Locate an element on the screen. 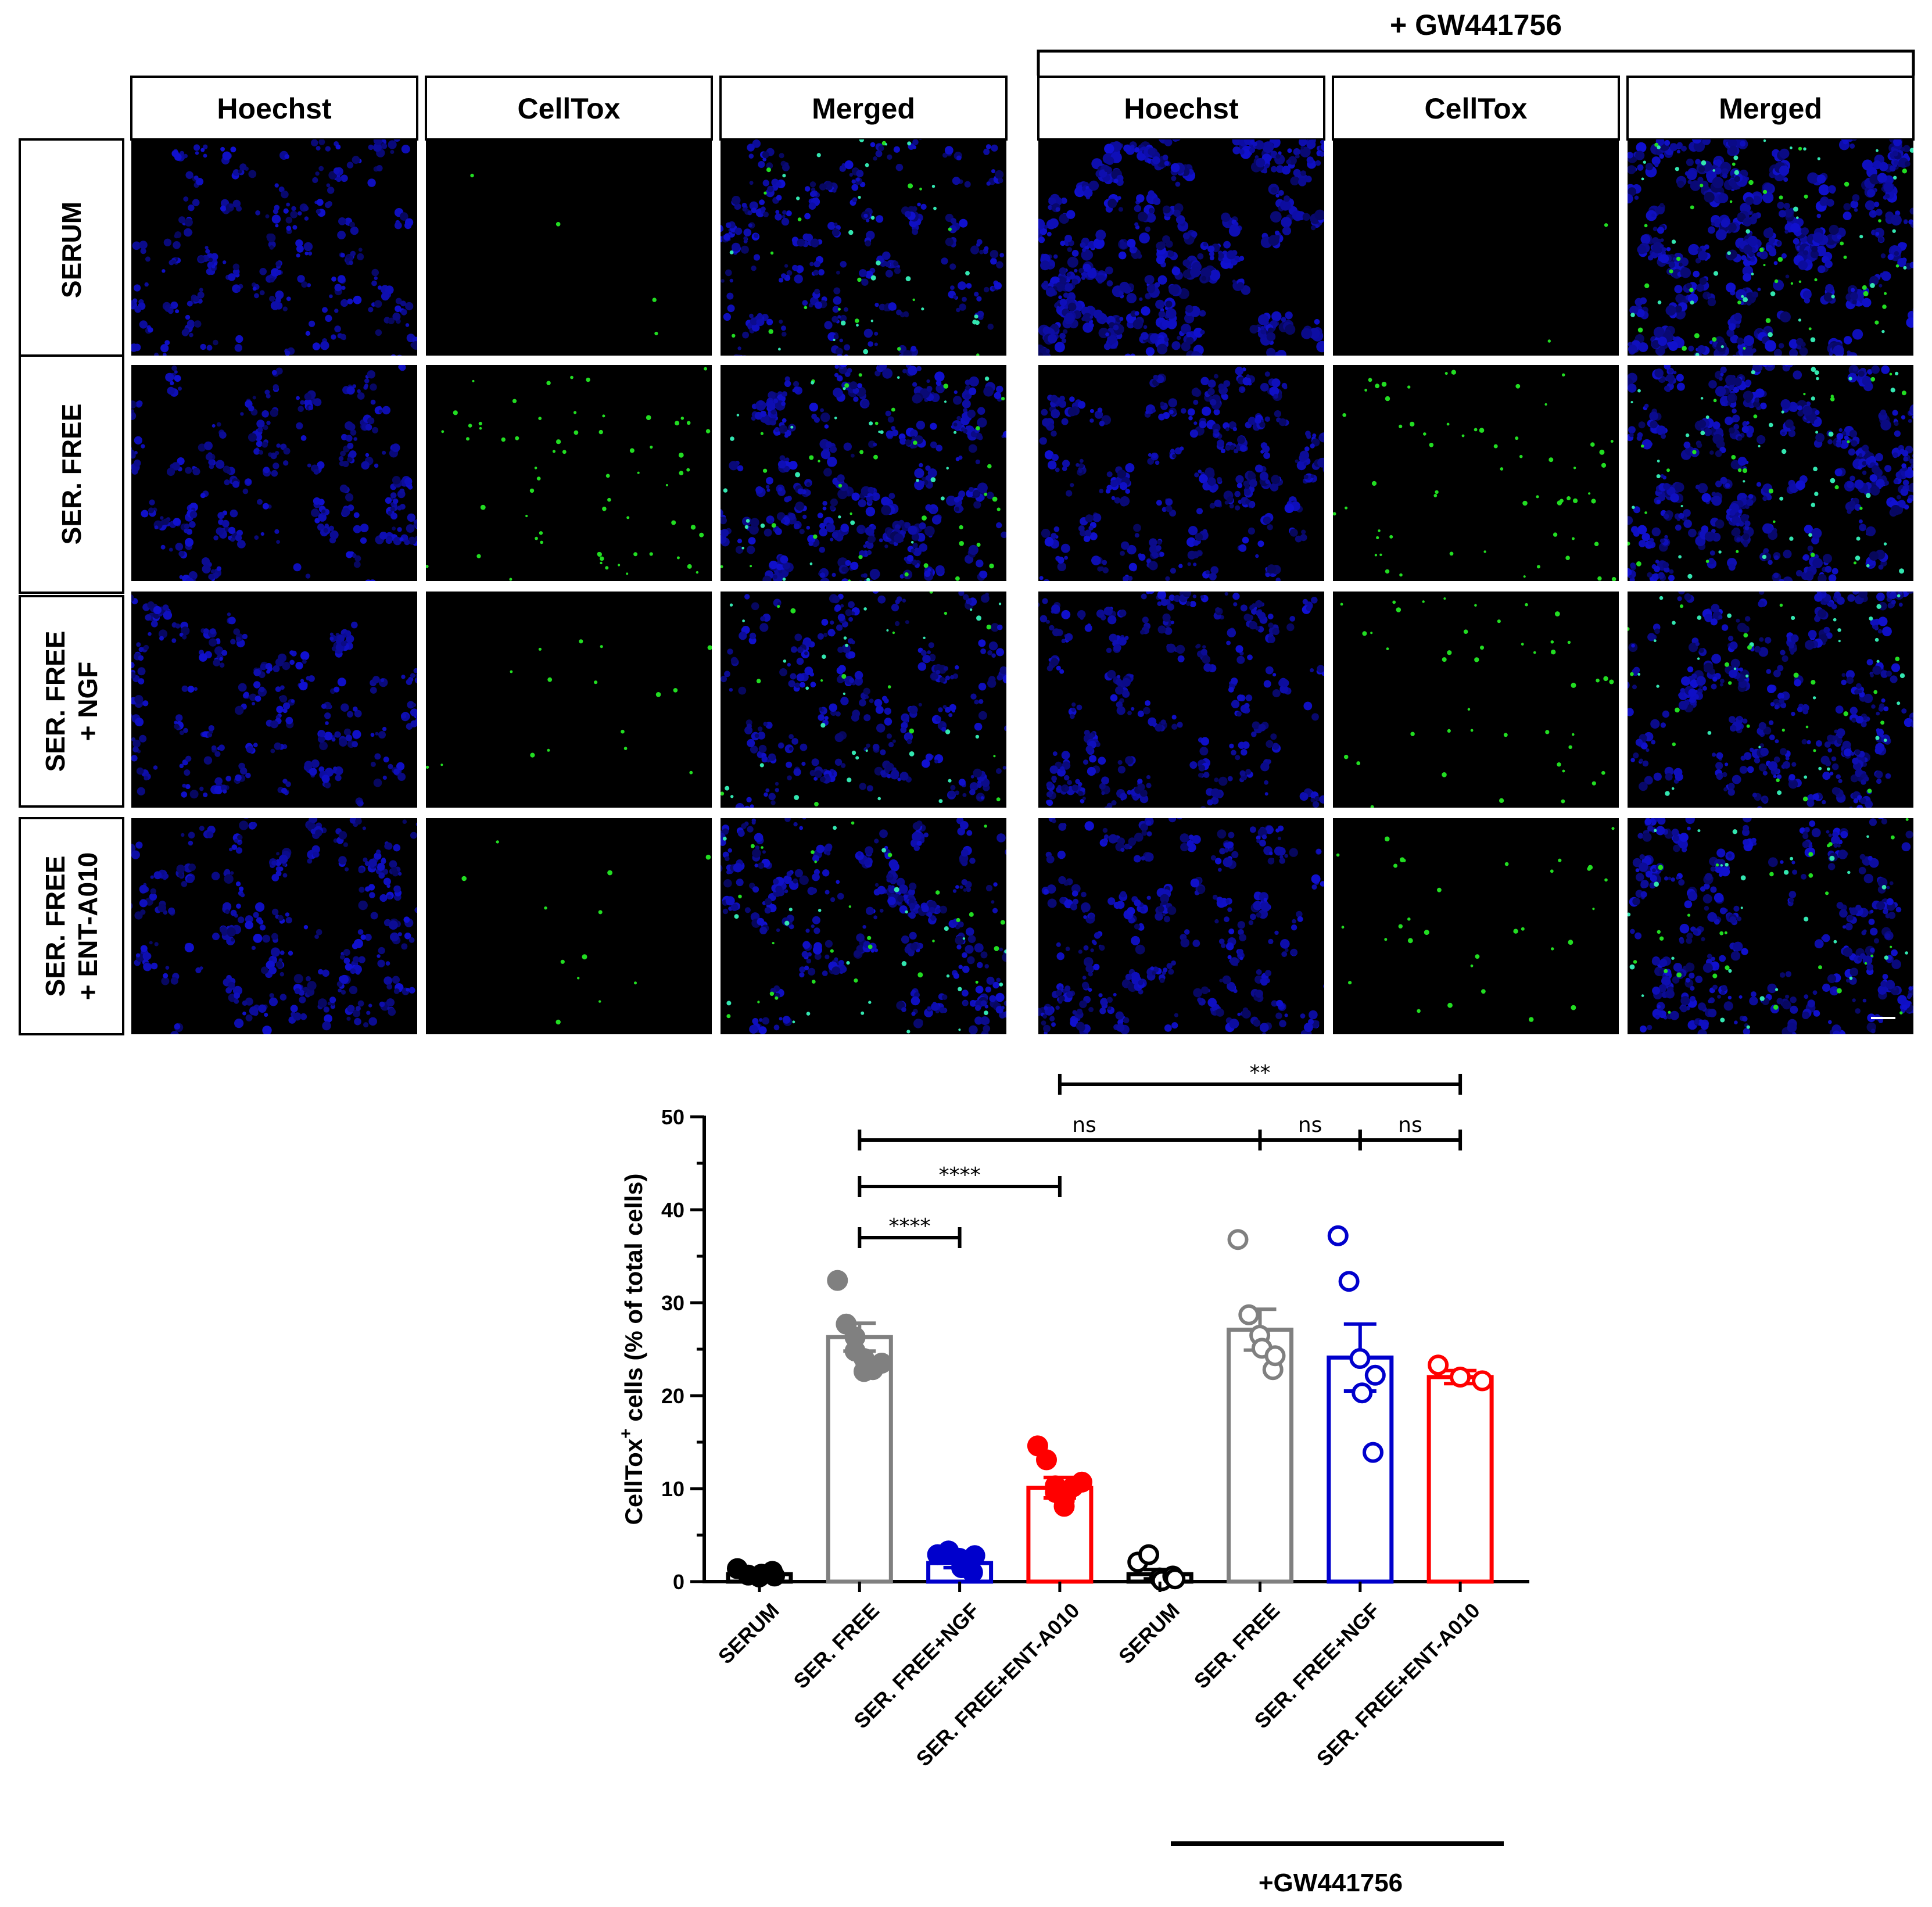 This screenshot has width=1932, height=1907. row-header-line: SERUM is located at coordinates (71, 250).